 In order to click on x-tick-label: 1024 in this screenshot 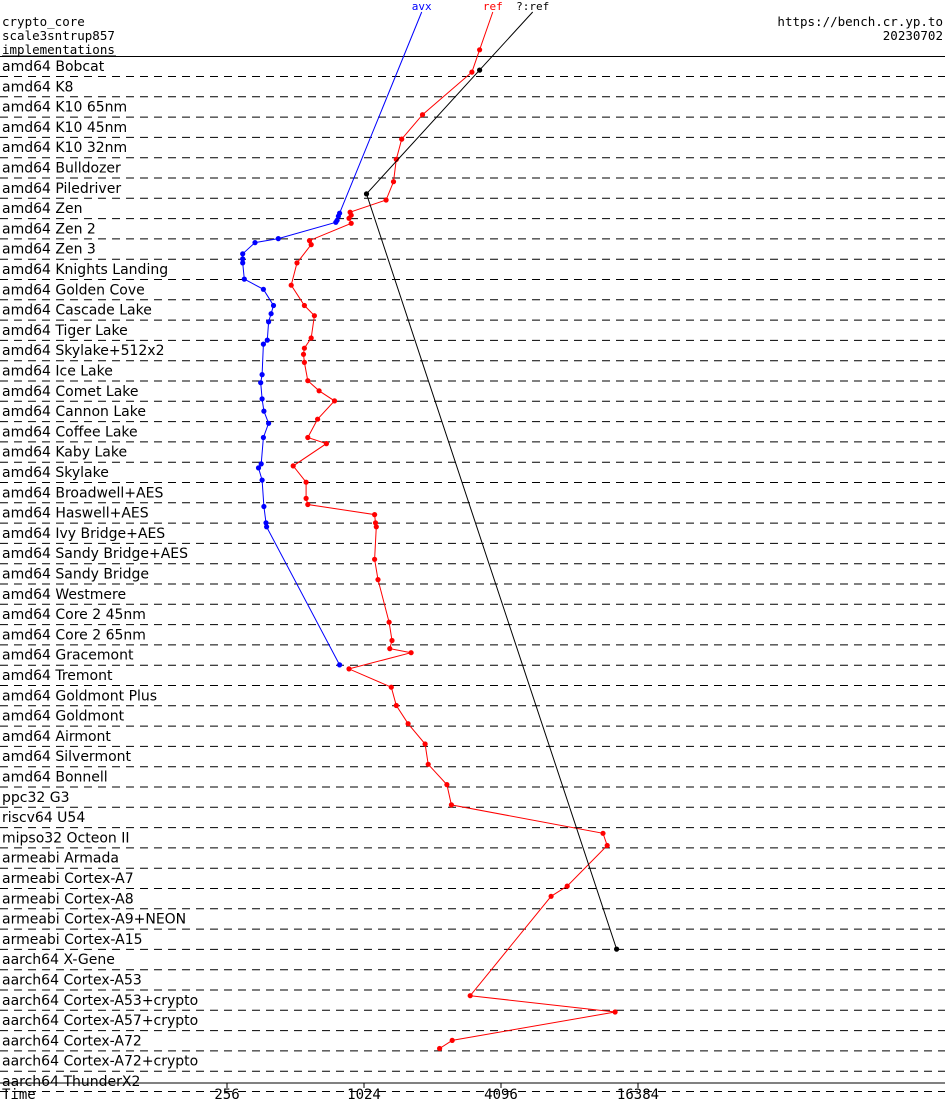, I will do `click(364, 1095)`.